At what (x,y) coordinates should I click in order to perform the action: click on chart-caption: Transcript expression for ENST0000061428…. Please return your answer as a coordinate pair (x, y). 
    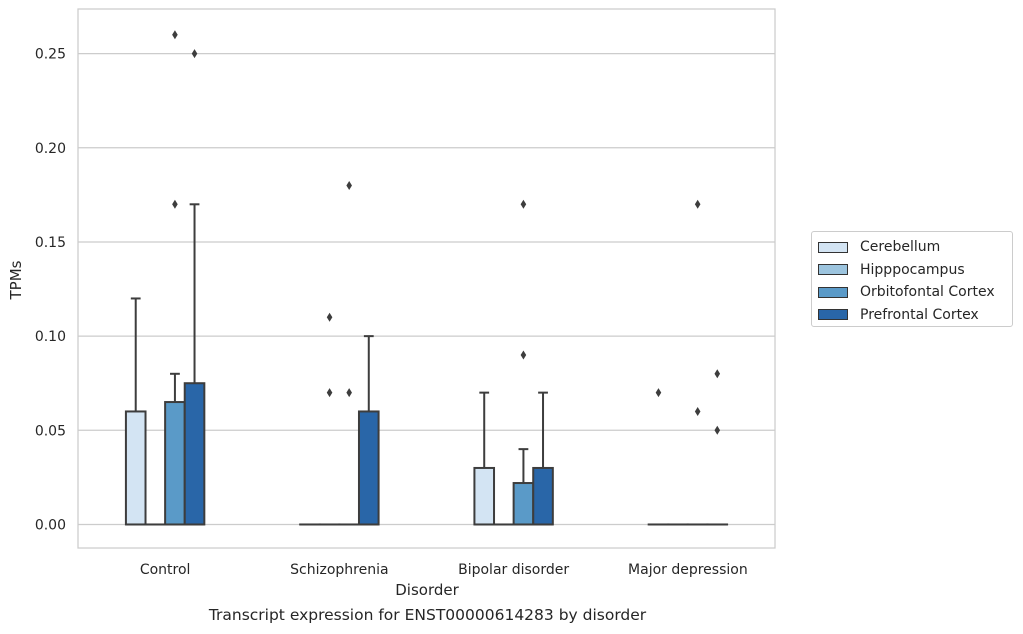
    Looking at the image, I should click on (427, 615).